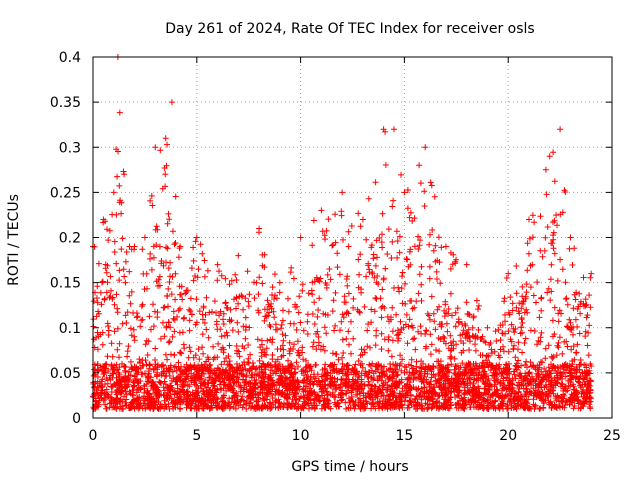 The image size is (640, 480). What do you see at coordinates (65, 103) in the screenshot?
I see `y-tick-label: 0.35` at bounding box center [65, 103].